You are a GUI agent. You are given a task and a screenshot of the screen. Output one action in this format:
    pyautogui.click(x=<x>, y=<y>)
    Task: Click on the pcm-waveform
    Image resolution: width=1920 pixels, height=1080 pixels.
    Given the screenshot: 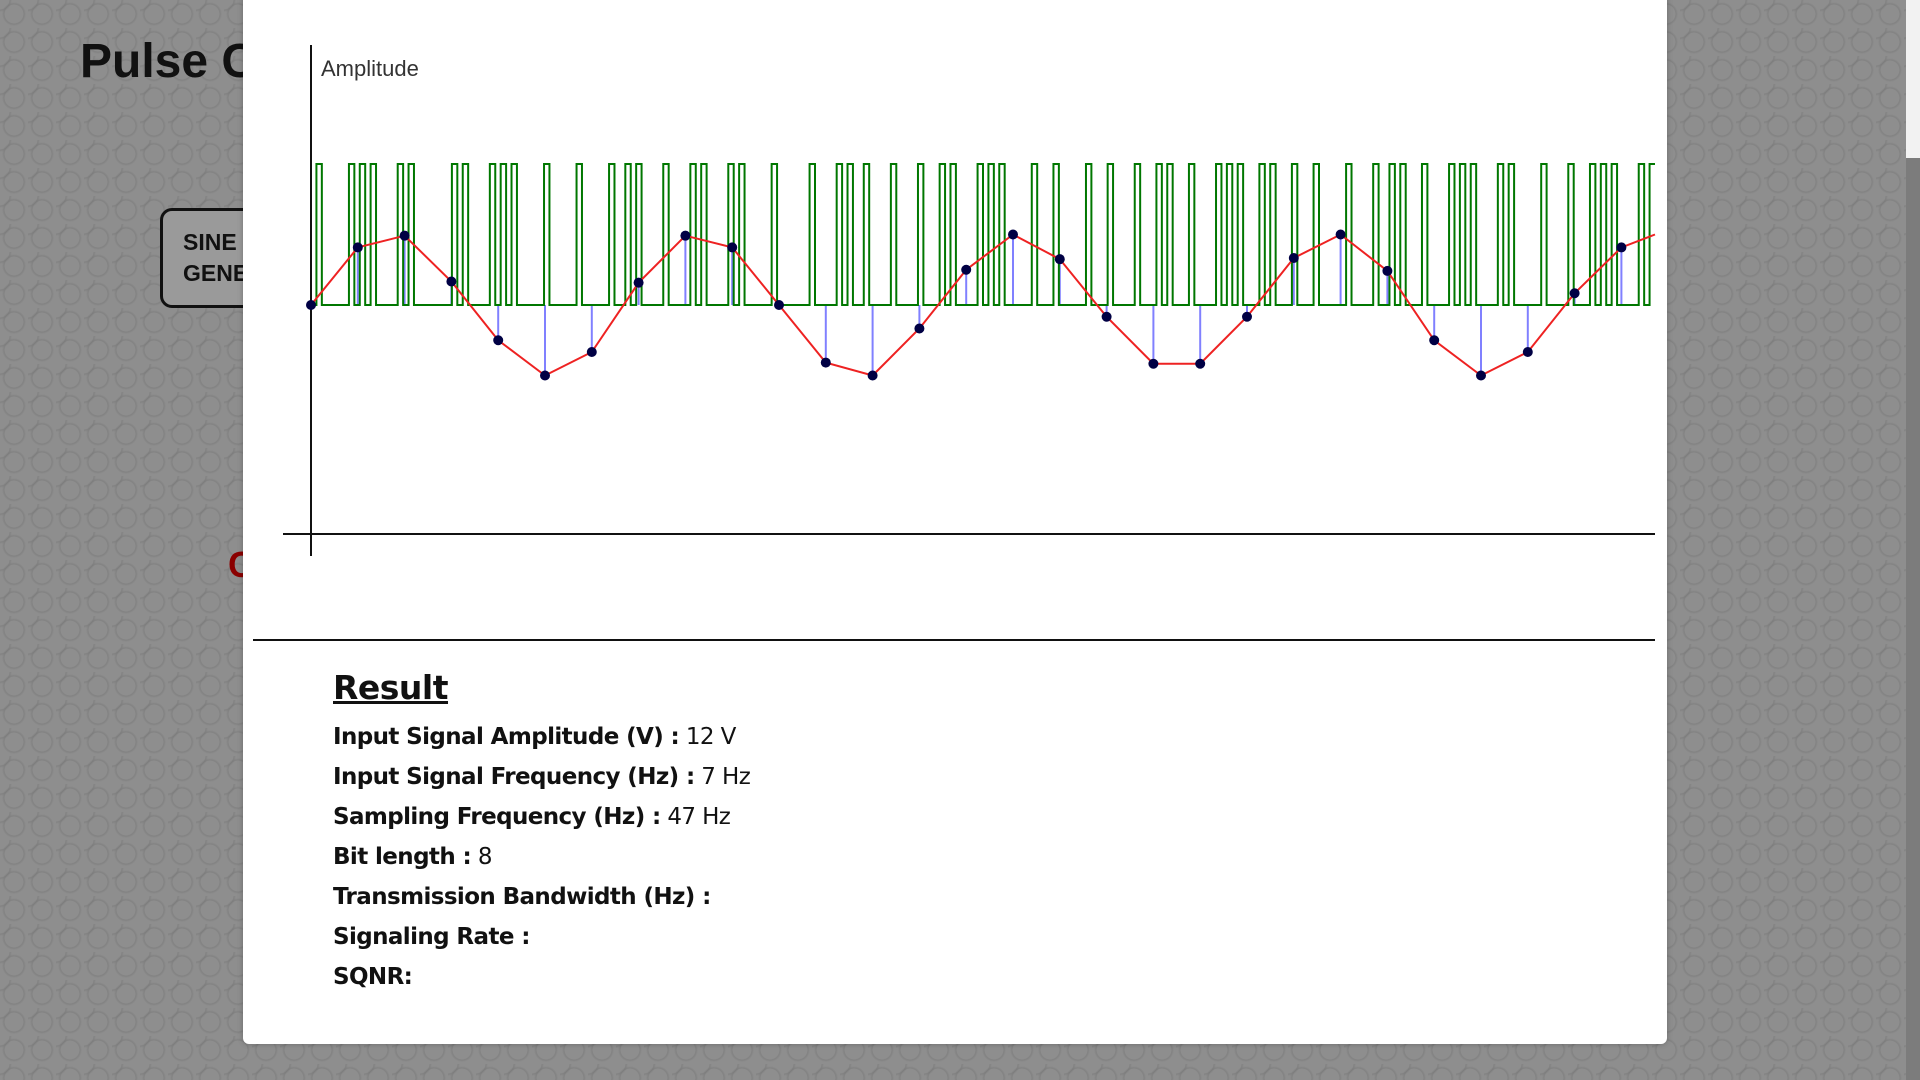 What is the action you would take?
    pyautogui.click(x=983, y=234)
    